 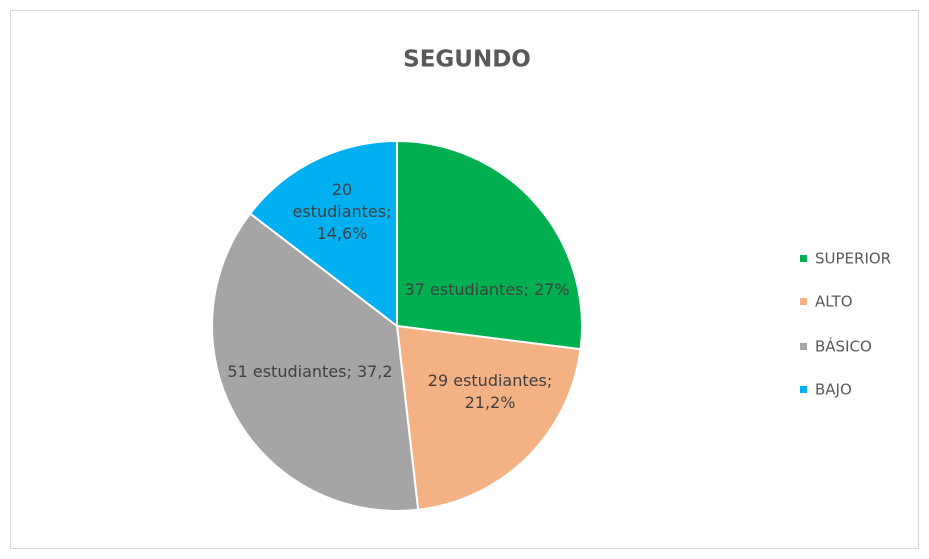 I want to click on legend-label: BAJO, so click(x=833, y=390).